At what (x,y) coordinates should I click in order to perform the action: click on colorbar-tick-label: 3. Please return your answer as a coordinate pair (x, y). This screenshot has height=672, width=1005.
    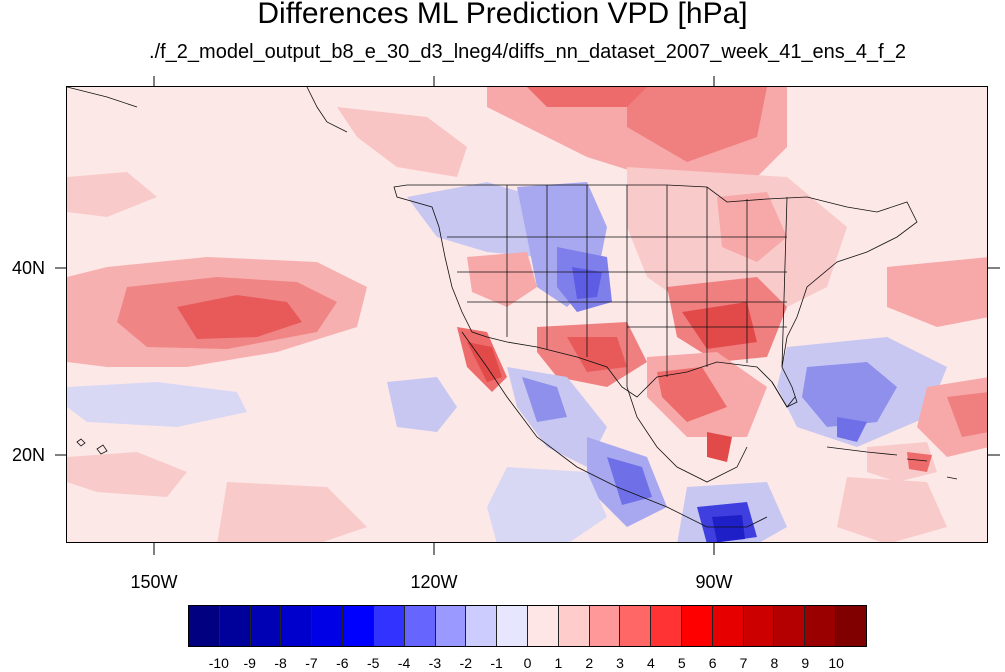
    Looking at the image, I should click on (620, 663).